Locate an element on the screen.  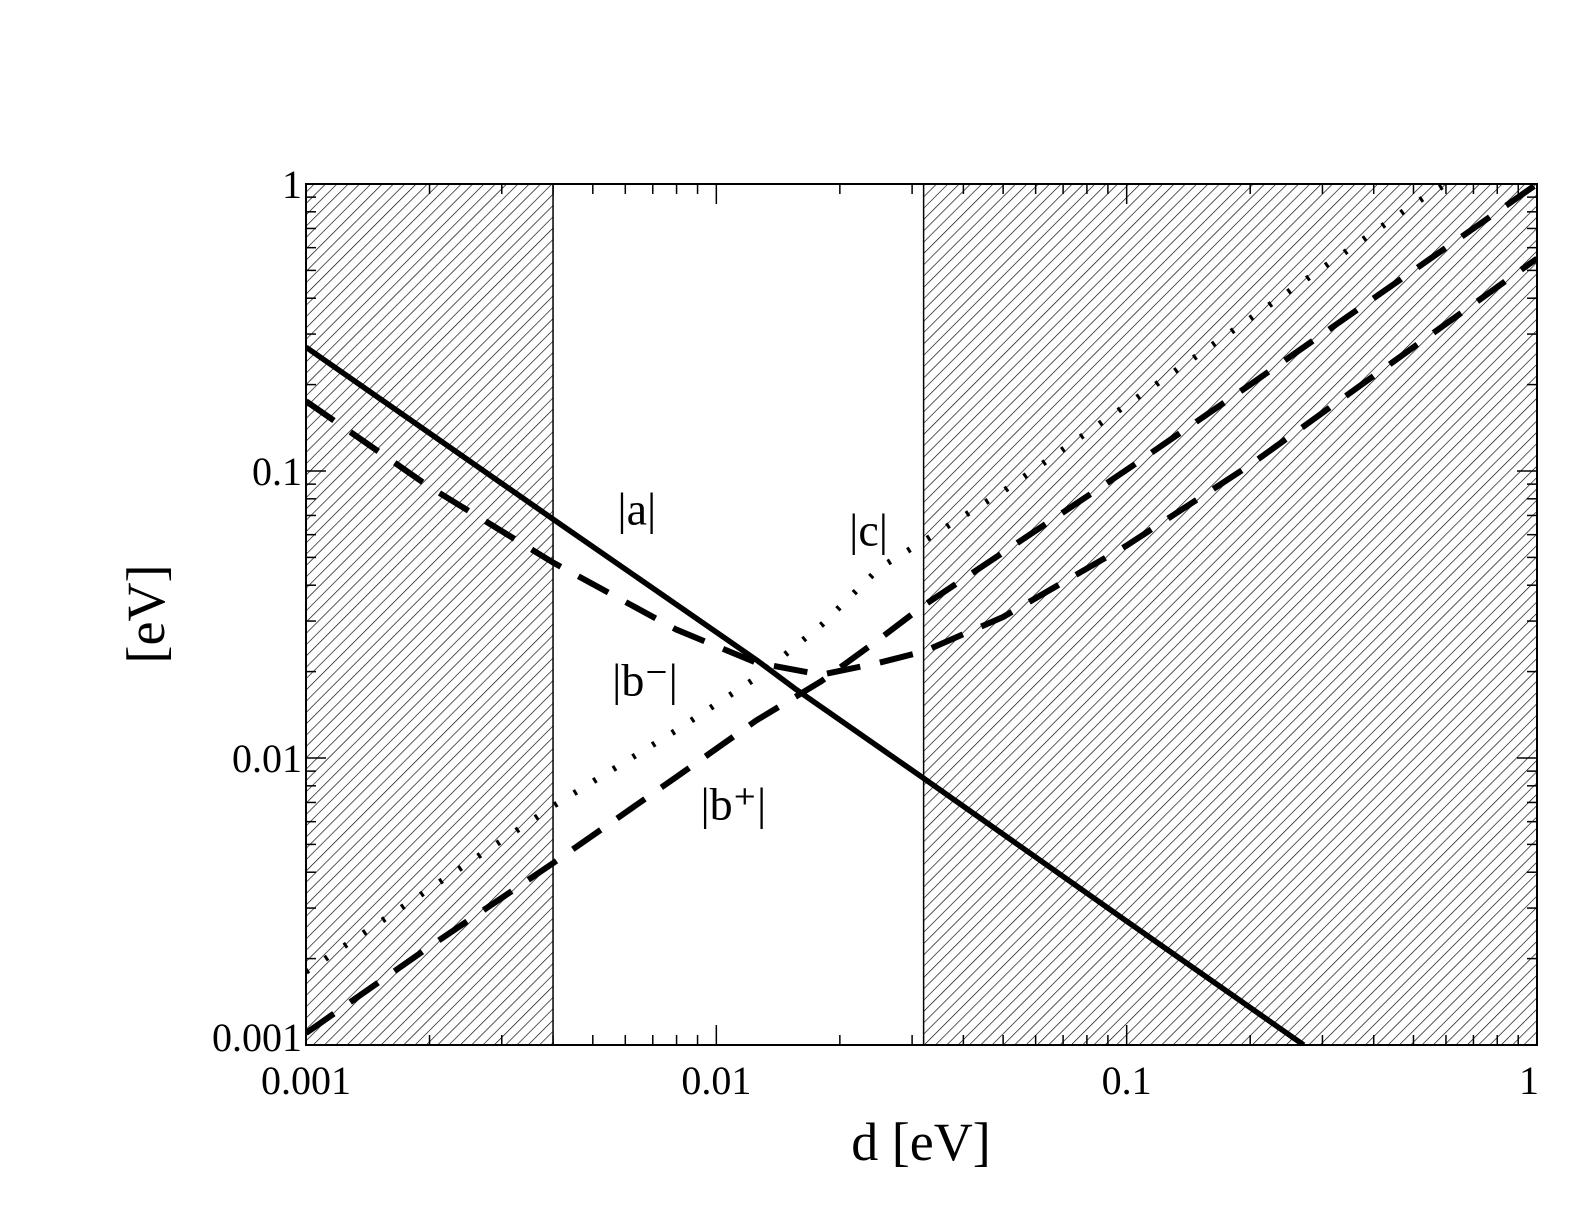
curve-label: |b⁻| is located at coordinates (645, 680).